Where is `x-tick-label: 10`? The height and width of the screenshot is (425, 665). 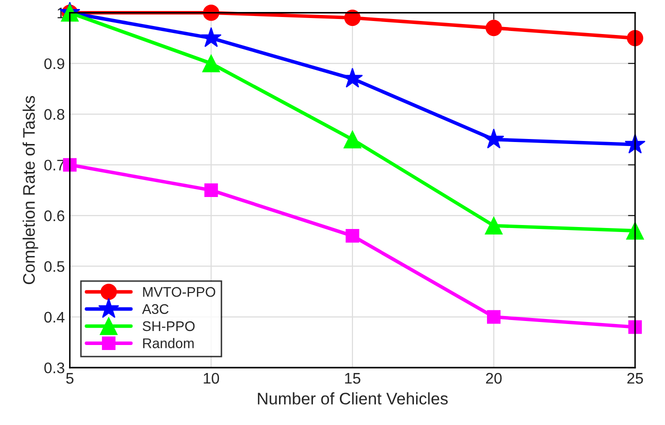 x-tick-label: 10 is located at coordinates (212, 378).